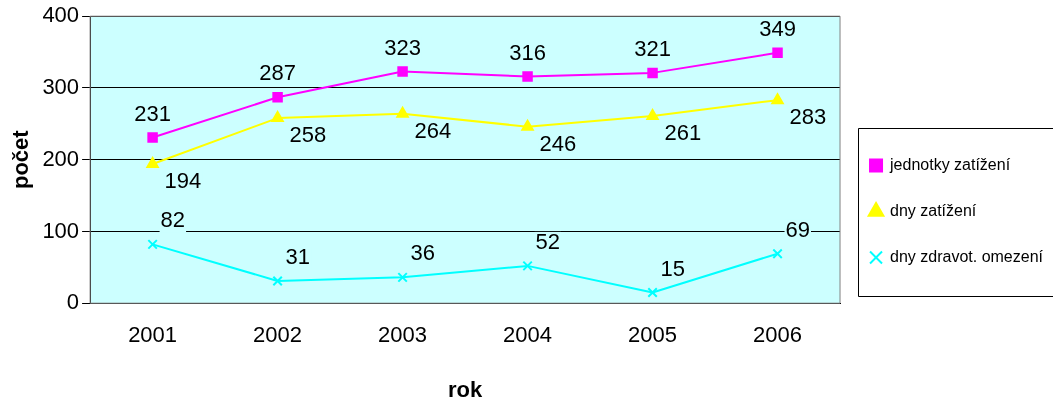  I want to click on data-label: 69, so click(798, 229).